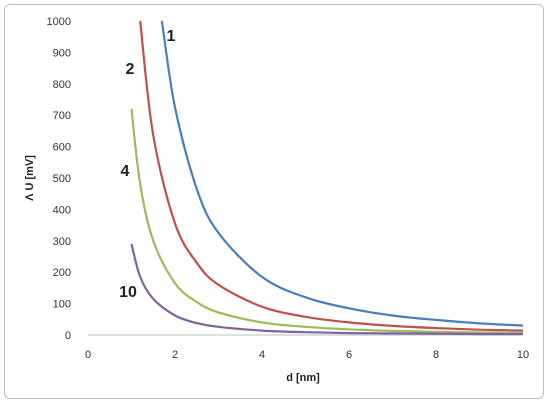 The width and height of the screenshot is (550, 405). Describe the element at coordinates (125, 171) in the screenshot. I see `series-label-4: 4` at that location.